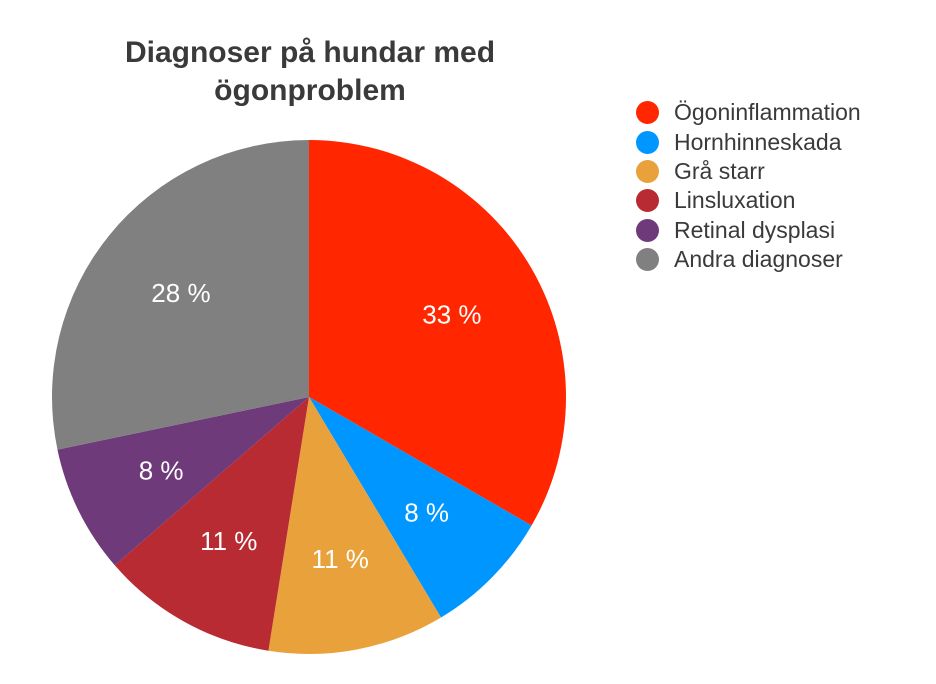 The width and height of the screenshot is (936, 684). I want to click on legend-item: Grå starr, so click(748, 171).